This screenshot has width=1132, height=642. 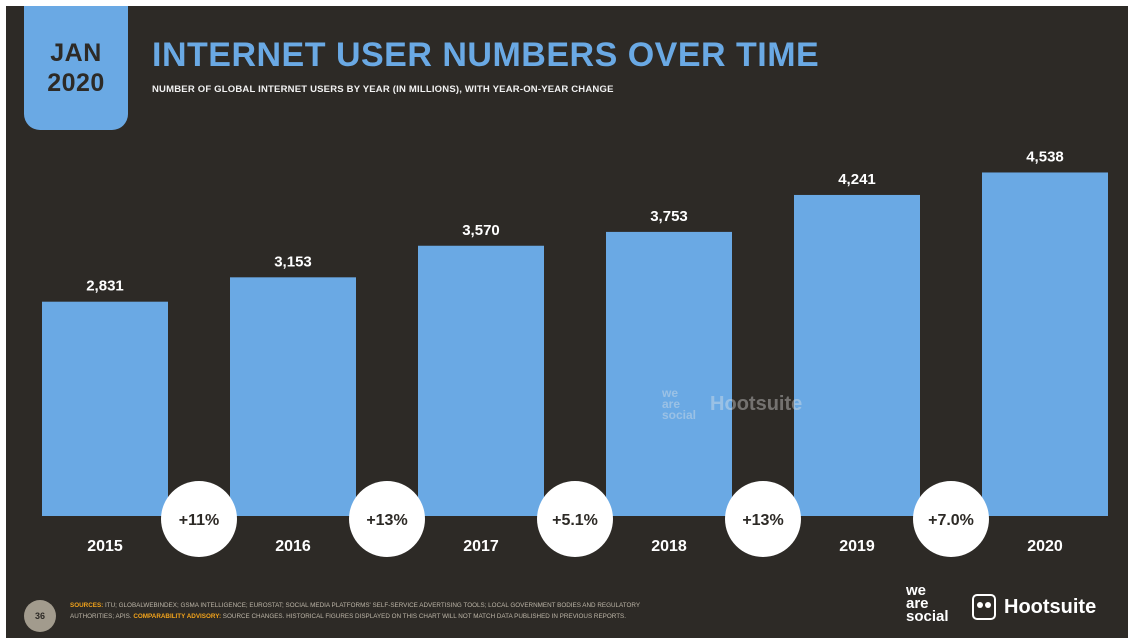 I want to click on category-label-2020: 2020, so click(x=1045, y=546).